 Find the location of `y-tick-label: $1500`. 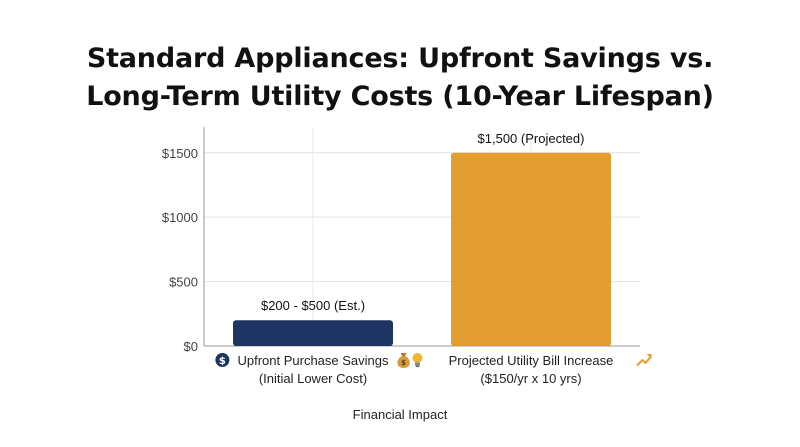

y-tick-label: $1500 is located at coordinates (180, 153).